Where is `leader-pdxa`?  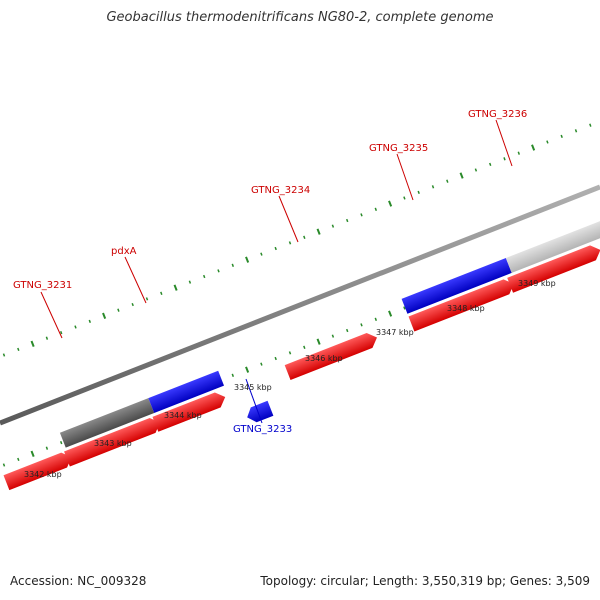
leader-pdxa is located at coordinates (135, 280).